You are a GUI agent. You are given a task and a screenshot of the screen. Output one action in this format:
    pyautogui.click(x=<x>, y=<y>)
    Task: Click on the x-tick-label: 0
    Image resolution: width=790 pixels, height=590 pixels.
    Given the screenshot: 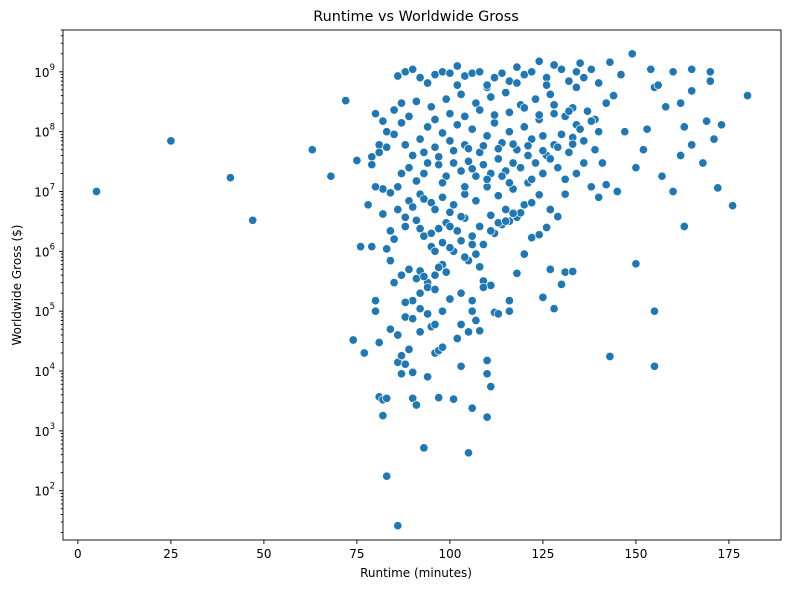 What is the action you would take?
    pyautogui.click(x=78, y=554)
    